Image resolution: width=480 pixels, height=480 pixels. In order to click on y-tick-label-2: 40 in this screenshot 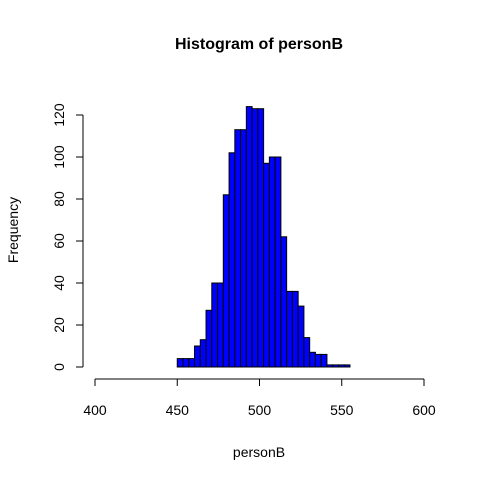, I will do `click(59, 283)`.